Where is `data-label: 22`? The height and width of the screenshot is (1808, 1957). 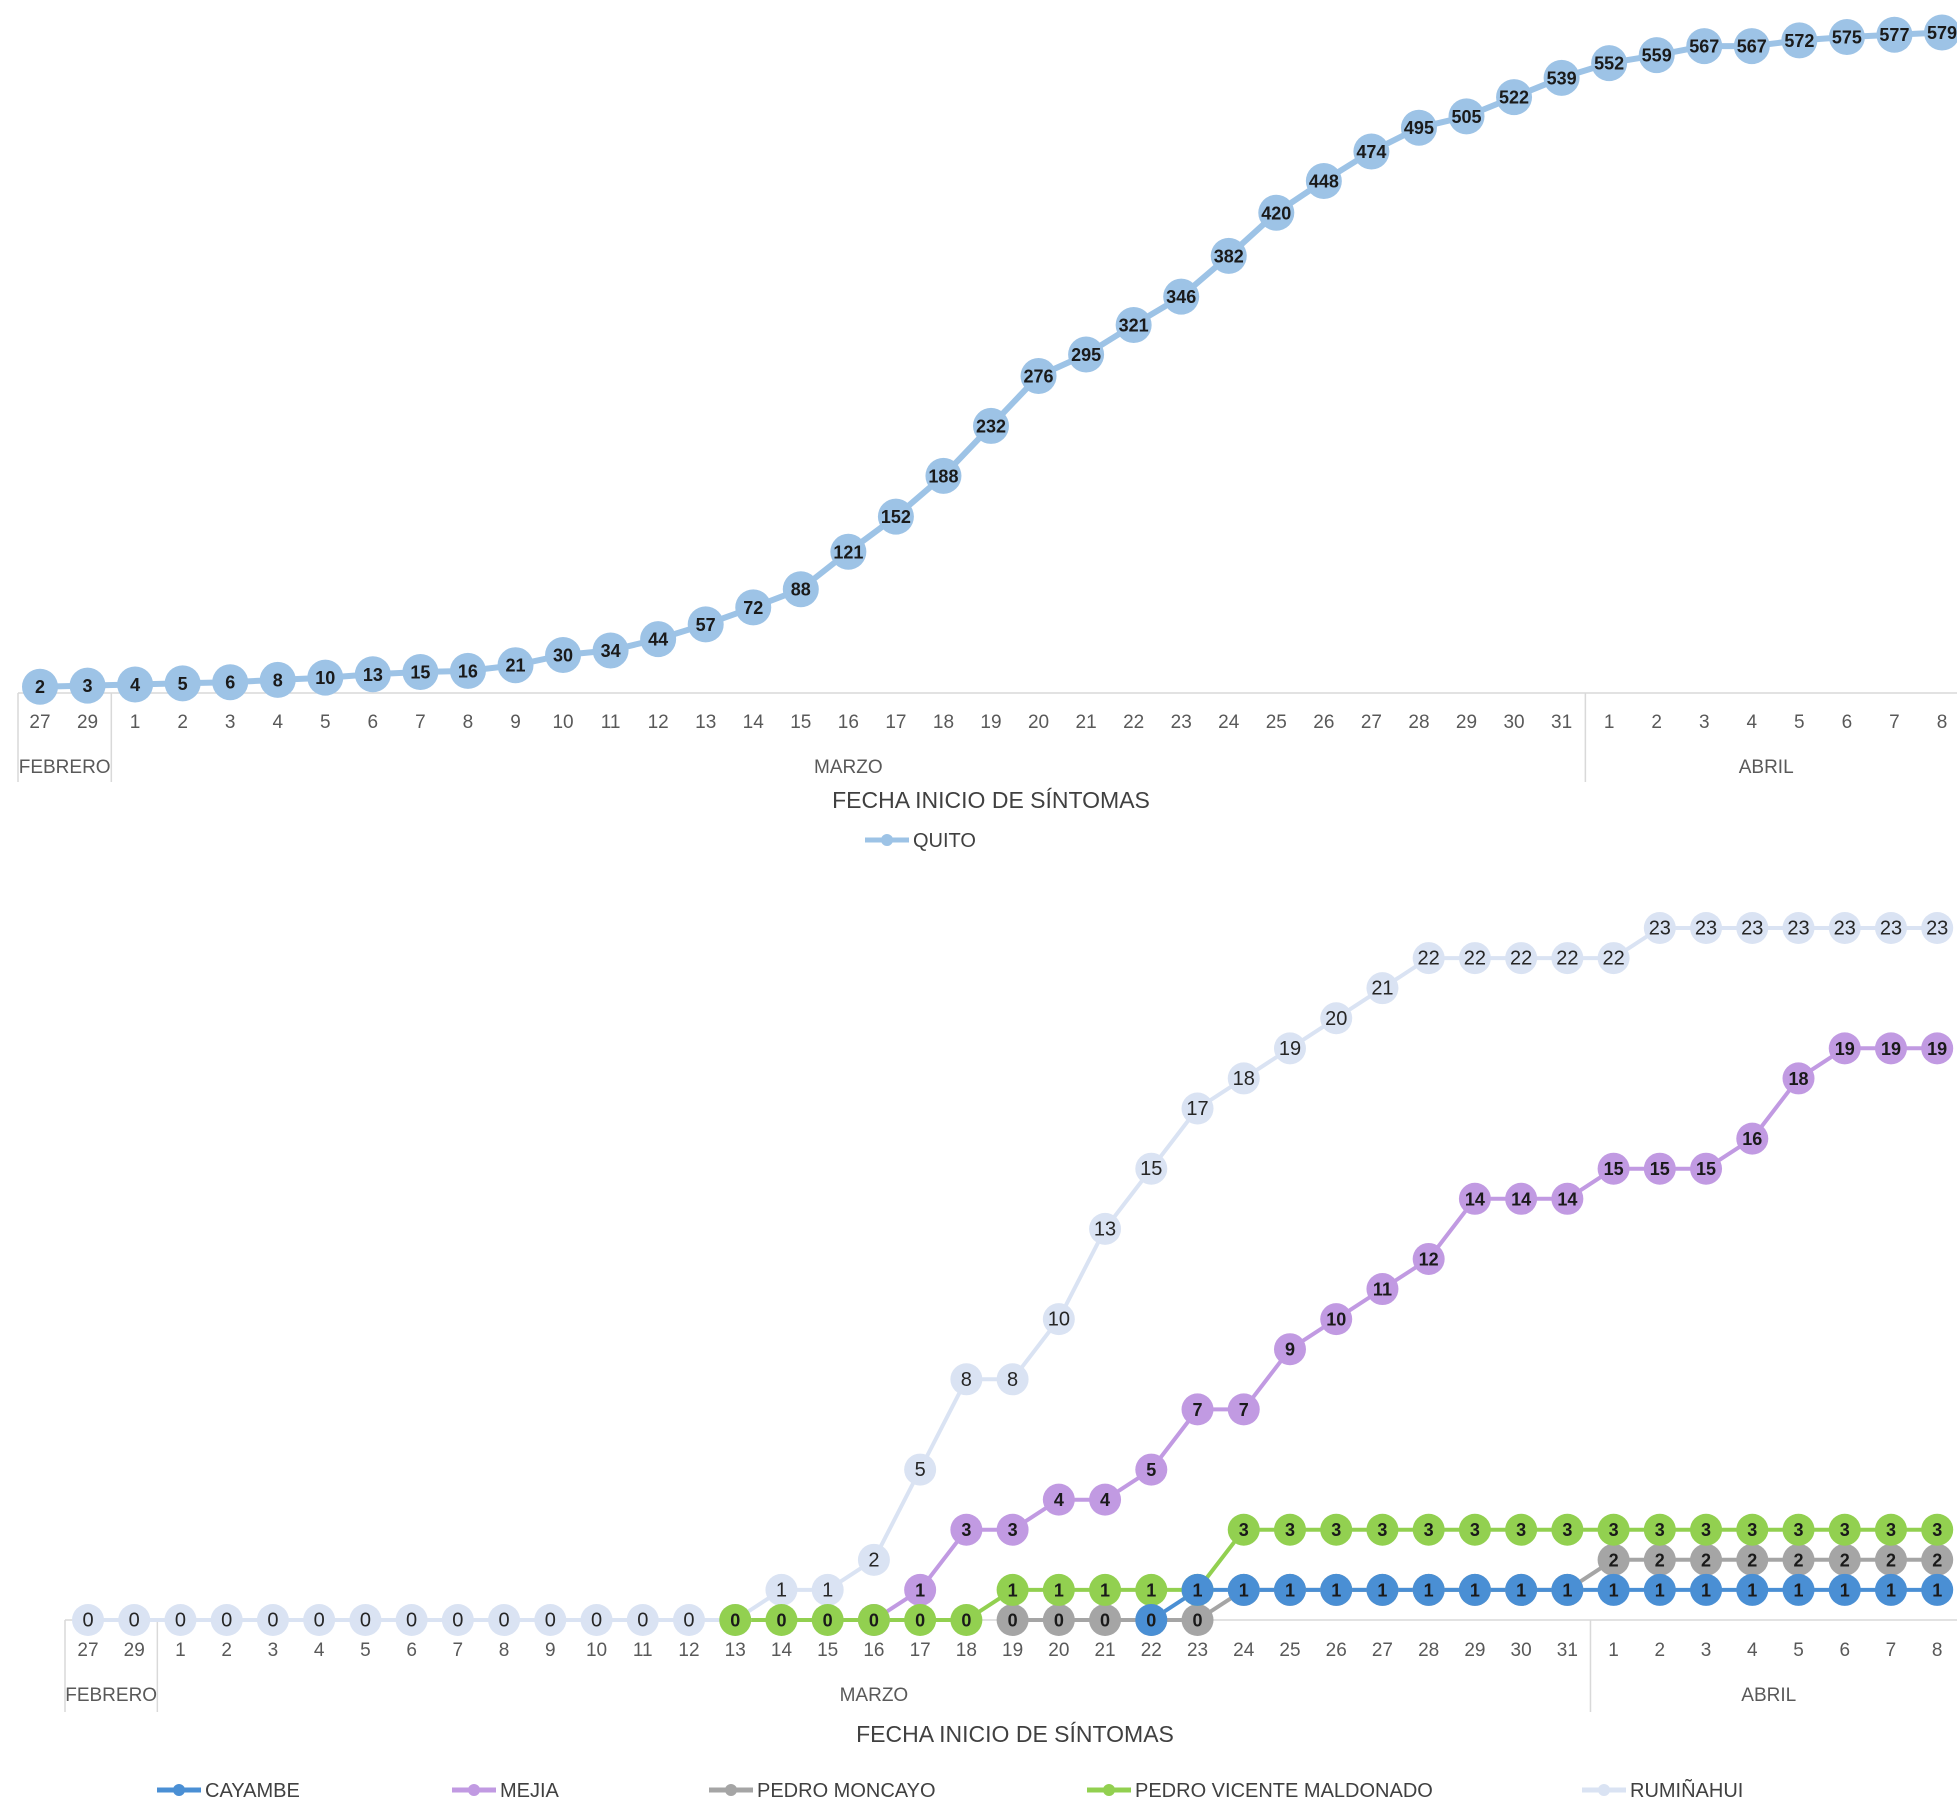
data-label: 22 is located at coordinates (1475, 959).